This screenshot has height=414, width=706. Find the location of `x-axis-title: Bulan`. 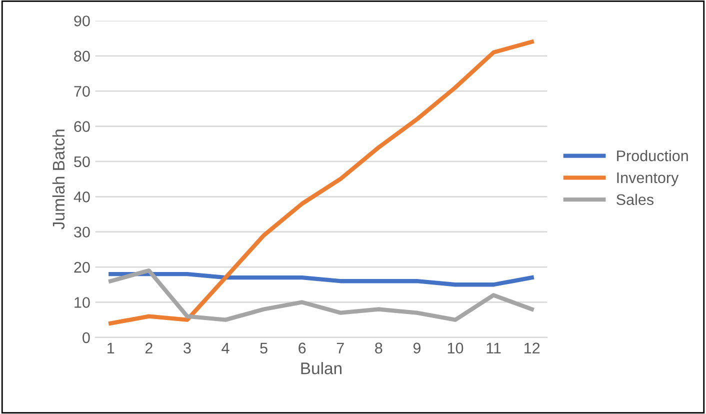

x-axis-title: Bulan is located at coordinates (321, 368).